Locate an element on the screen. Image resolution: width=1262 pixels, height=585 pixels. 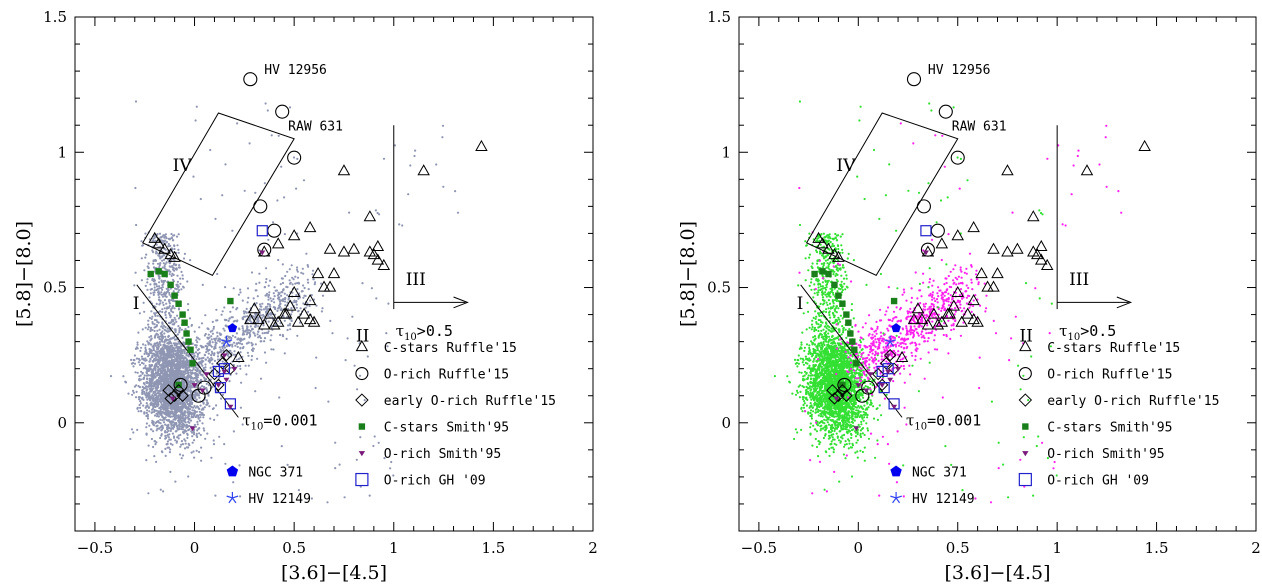
legend-label: HV 12149 is located at coordinates (279, 499).